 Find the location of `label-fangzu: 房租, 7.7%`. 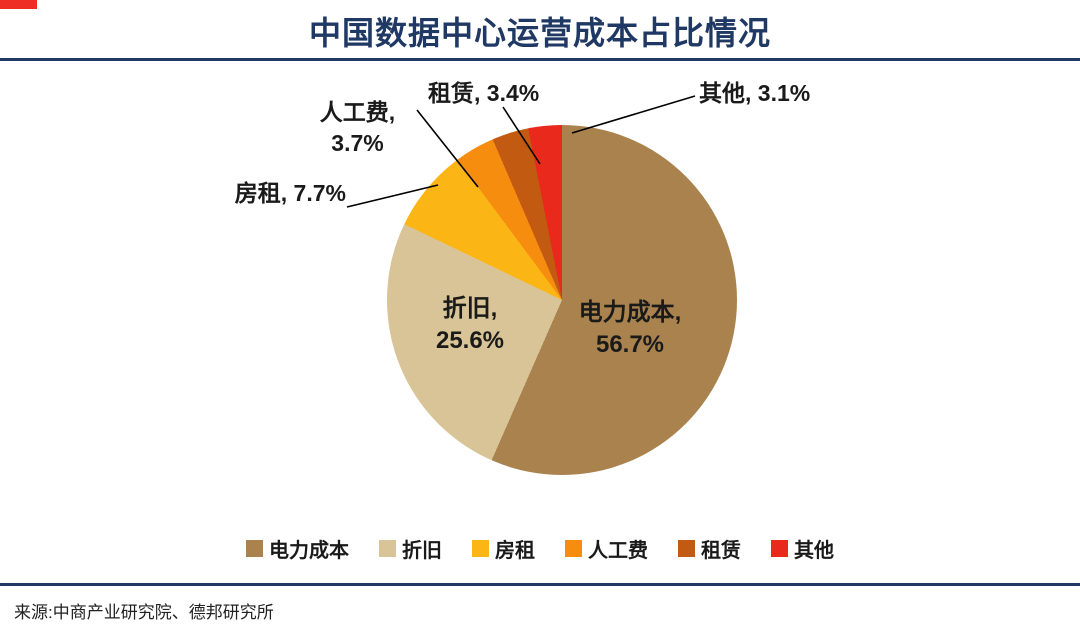

label-fangzu: 房租, 7.7% is located at coordinates (290, 193).